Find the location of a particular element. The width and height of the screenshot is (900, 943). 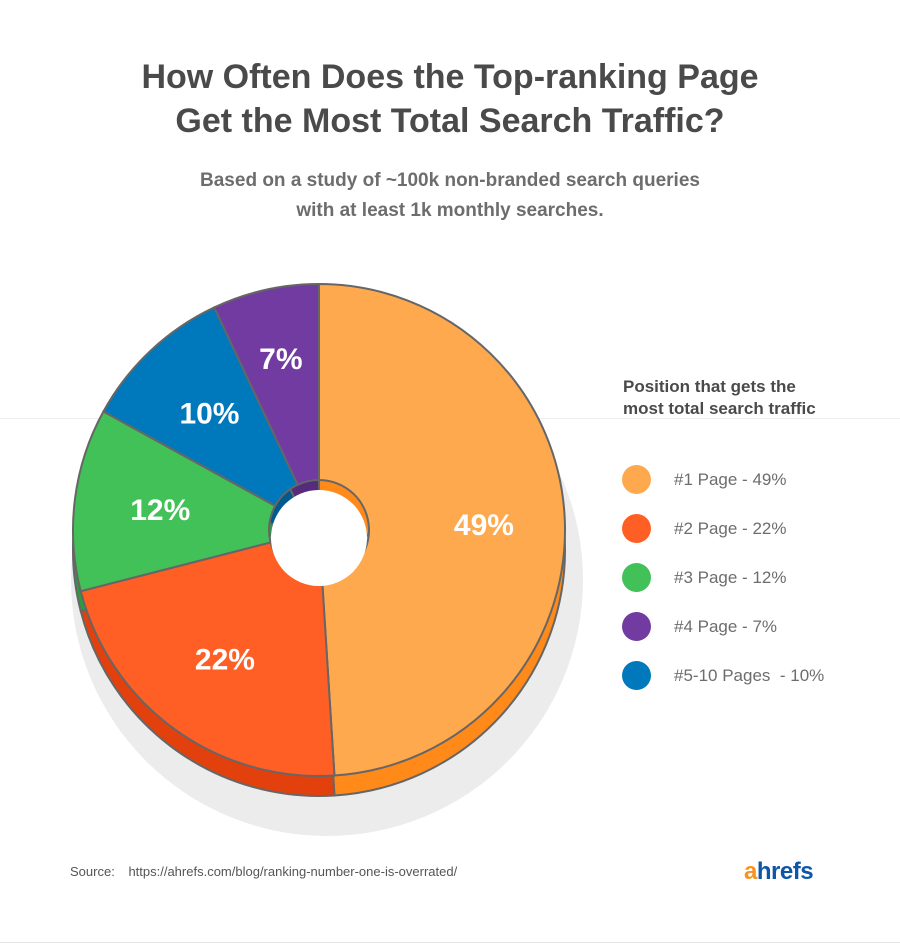

hole-center is located at coordinates (319, 538).